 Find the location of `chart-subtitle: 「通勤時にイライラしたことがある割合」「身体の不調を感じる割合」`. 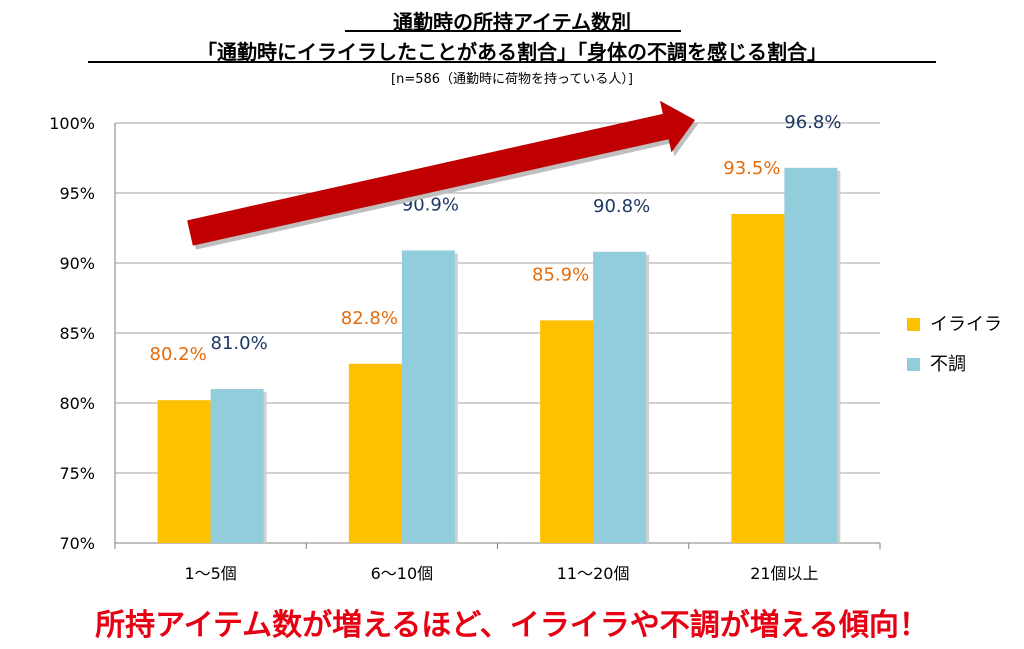

chart-subtitle: 「通勤時にイライラしたことがある割合」「身体の不調を感じる割合」 is located at coordinates (512, 52).